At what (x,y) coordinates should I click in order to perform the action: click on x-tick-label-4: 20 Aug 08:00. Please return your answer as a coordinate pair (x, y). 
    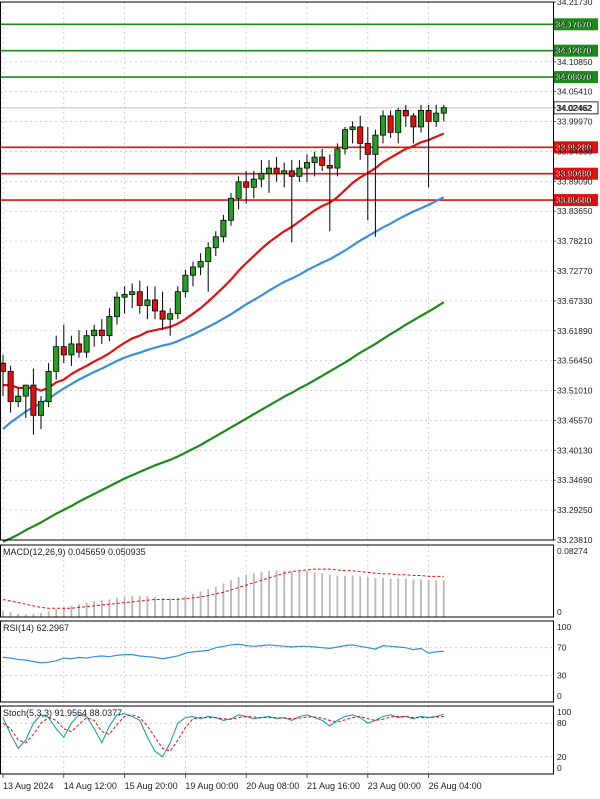
    Looking at the image, I should click on (272, 786).